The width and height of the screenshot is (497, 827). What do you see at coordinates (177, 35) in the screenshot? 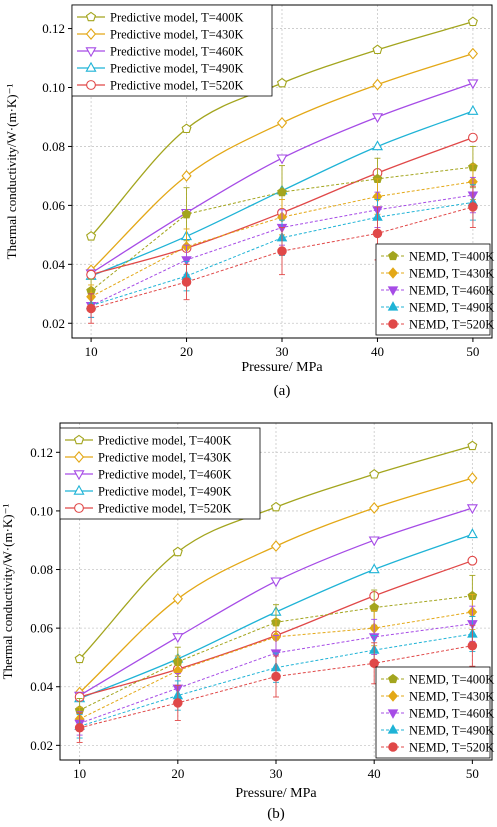
I see `legend-label: Predictive model, T=430K` at bounding box center [177, 35].